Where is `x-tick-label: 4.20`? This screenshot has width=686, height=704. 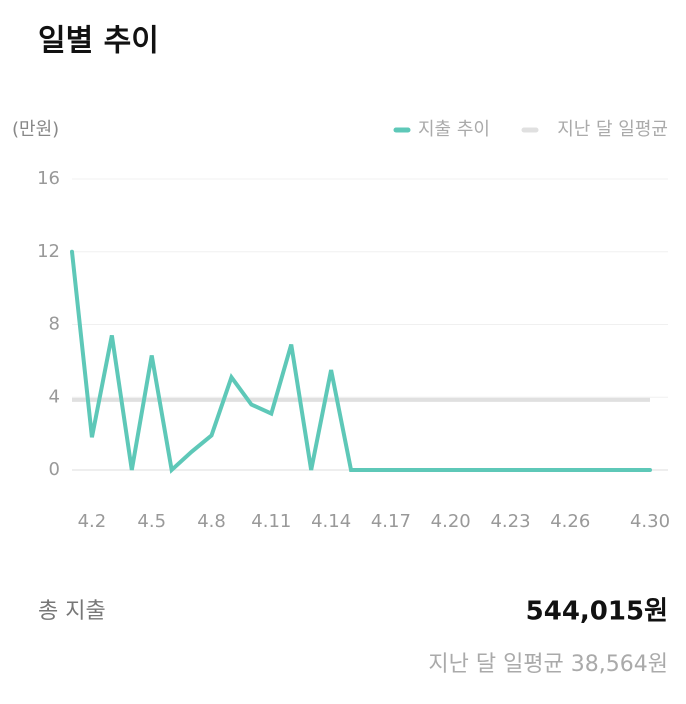
x-tick-label: 4.20 is located at coordinates (451, 521).